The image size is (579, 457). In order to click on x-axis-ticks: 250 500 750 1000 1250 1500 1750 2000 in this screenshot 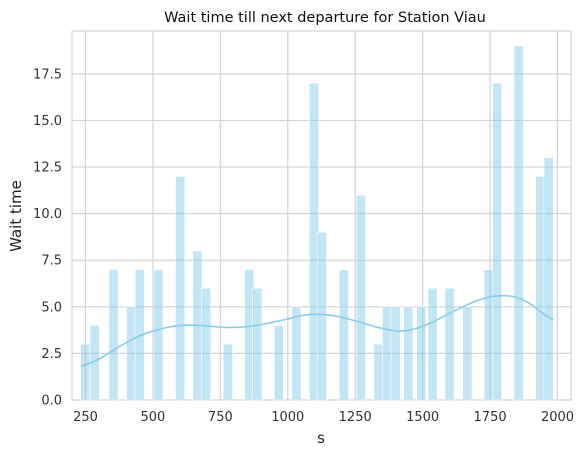, I will do `click(323, 417)`.